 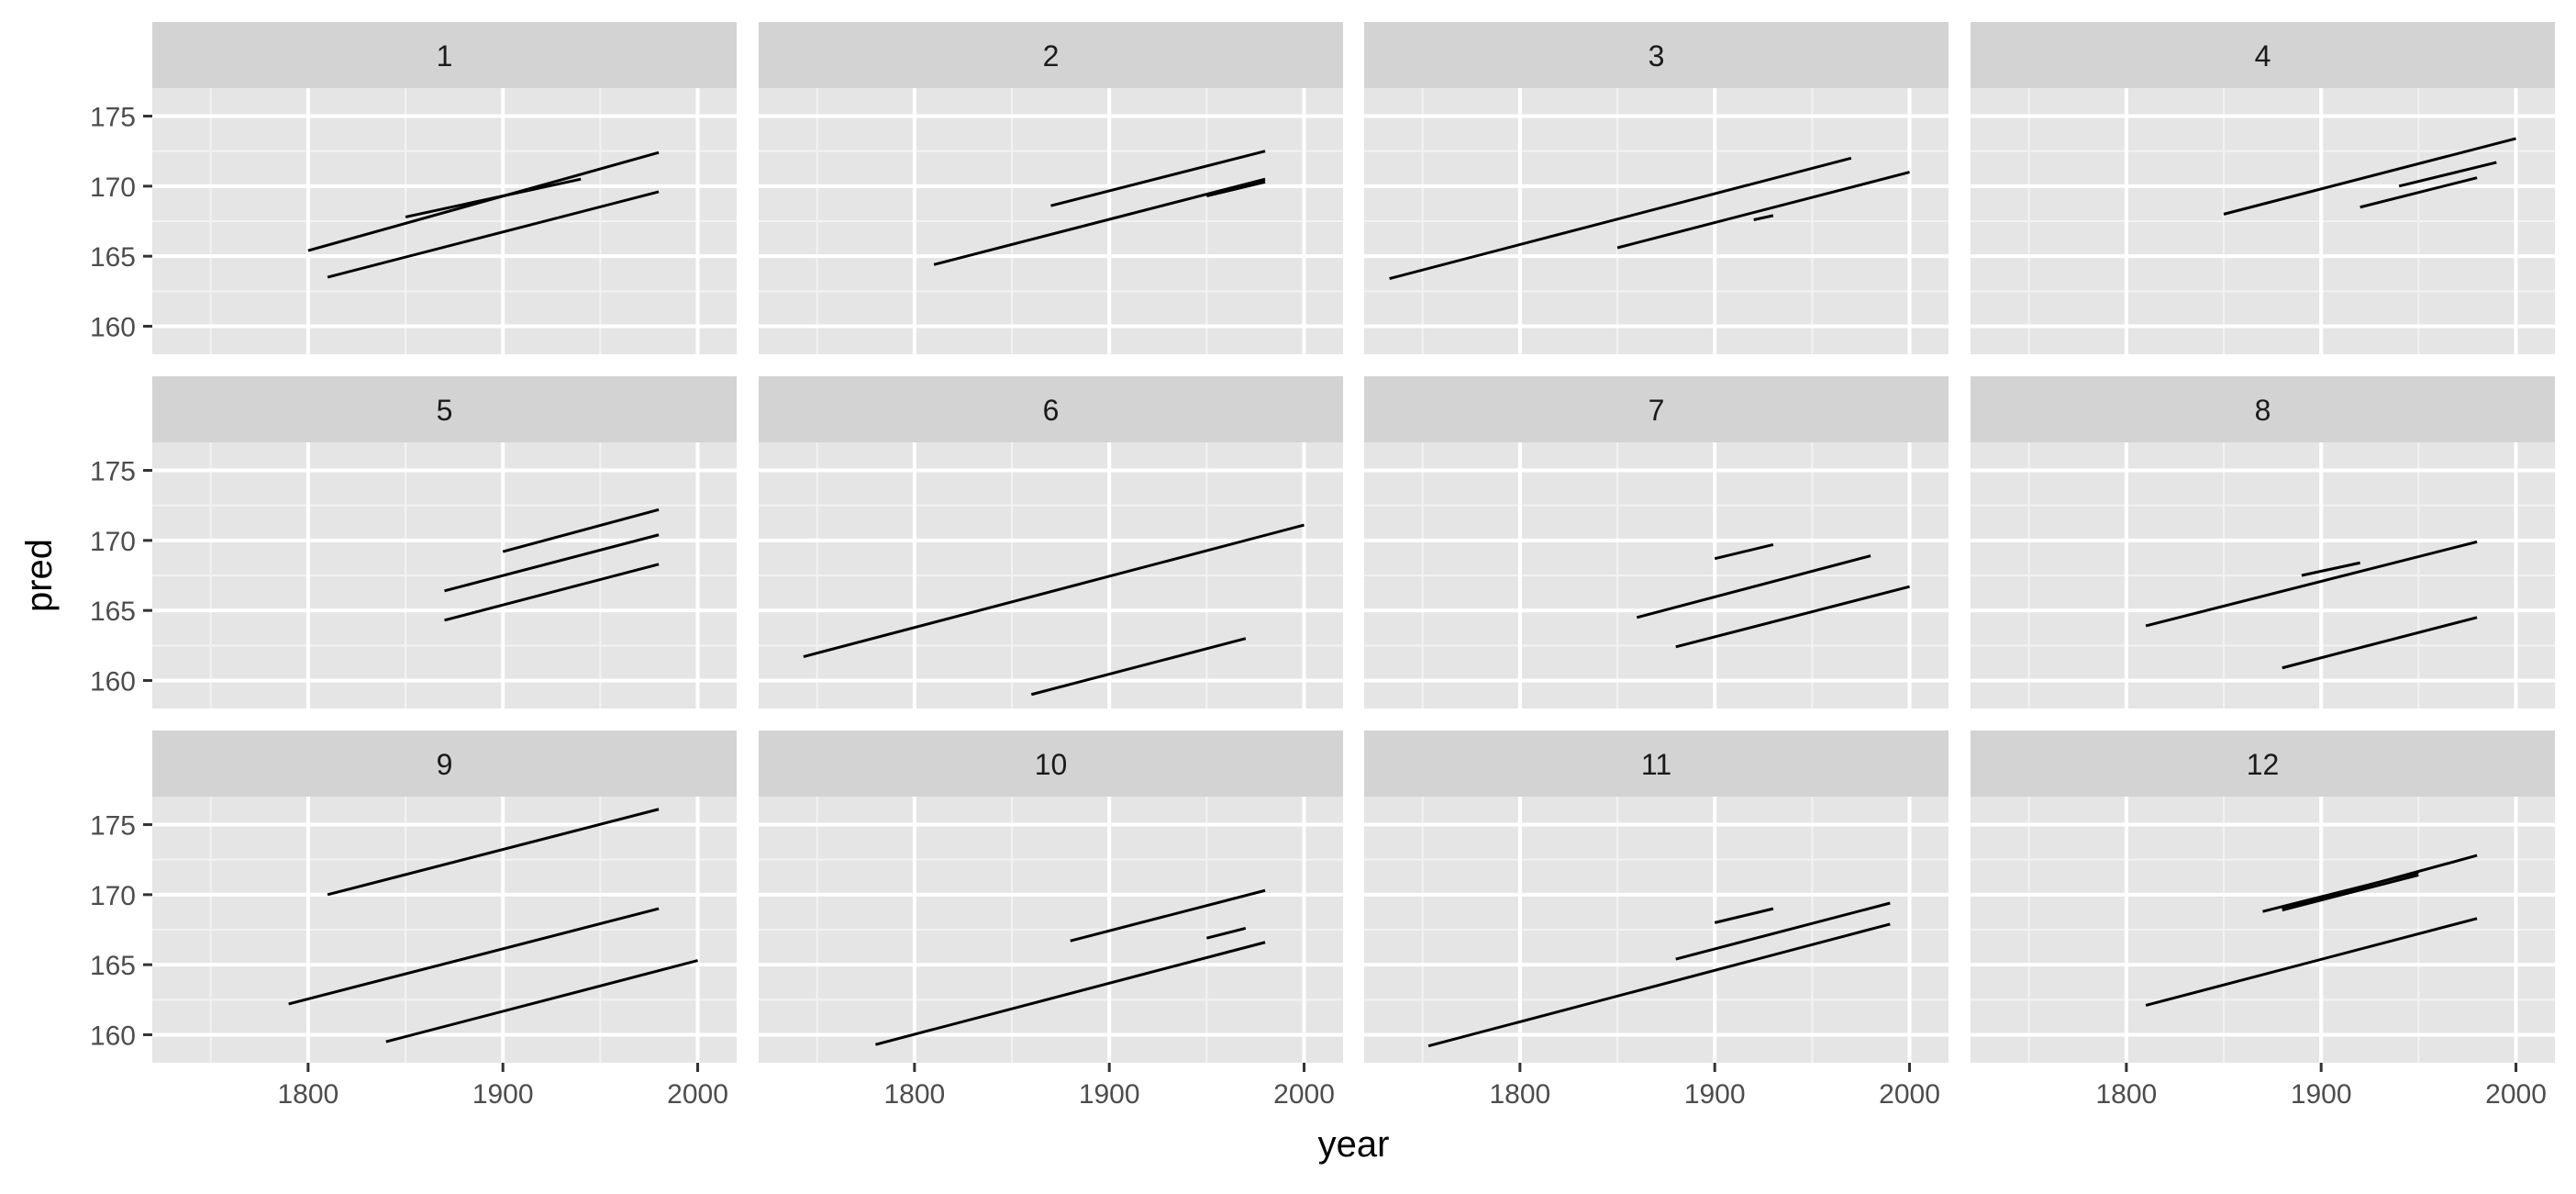 I want to click on facet-strip-label: 10, so click(x=1051, y=764).